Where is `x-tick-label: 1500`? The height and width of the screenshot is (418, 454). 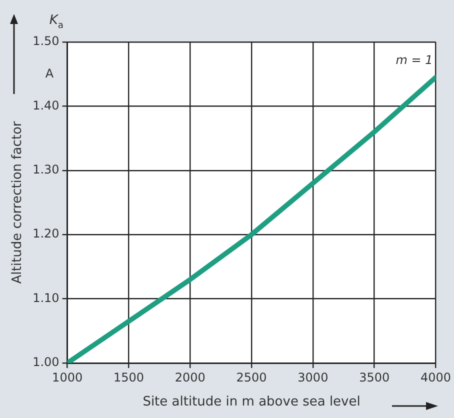 x-tick-label: 1500 is located at coordinates (128, 377).